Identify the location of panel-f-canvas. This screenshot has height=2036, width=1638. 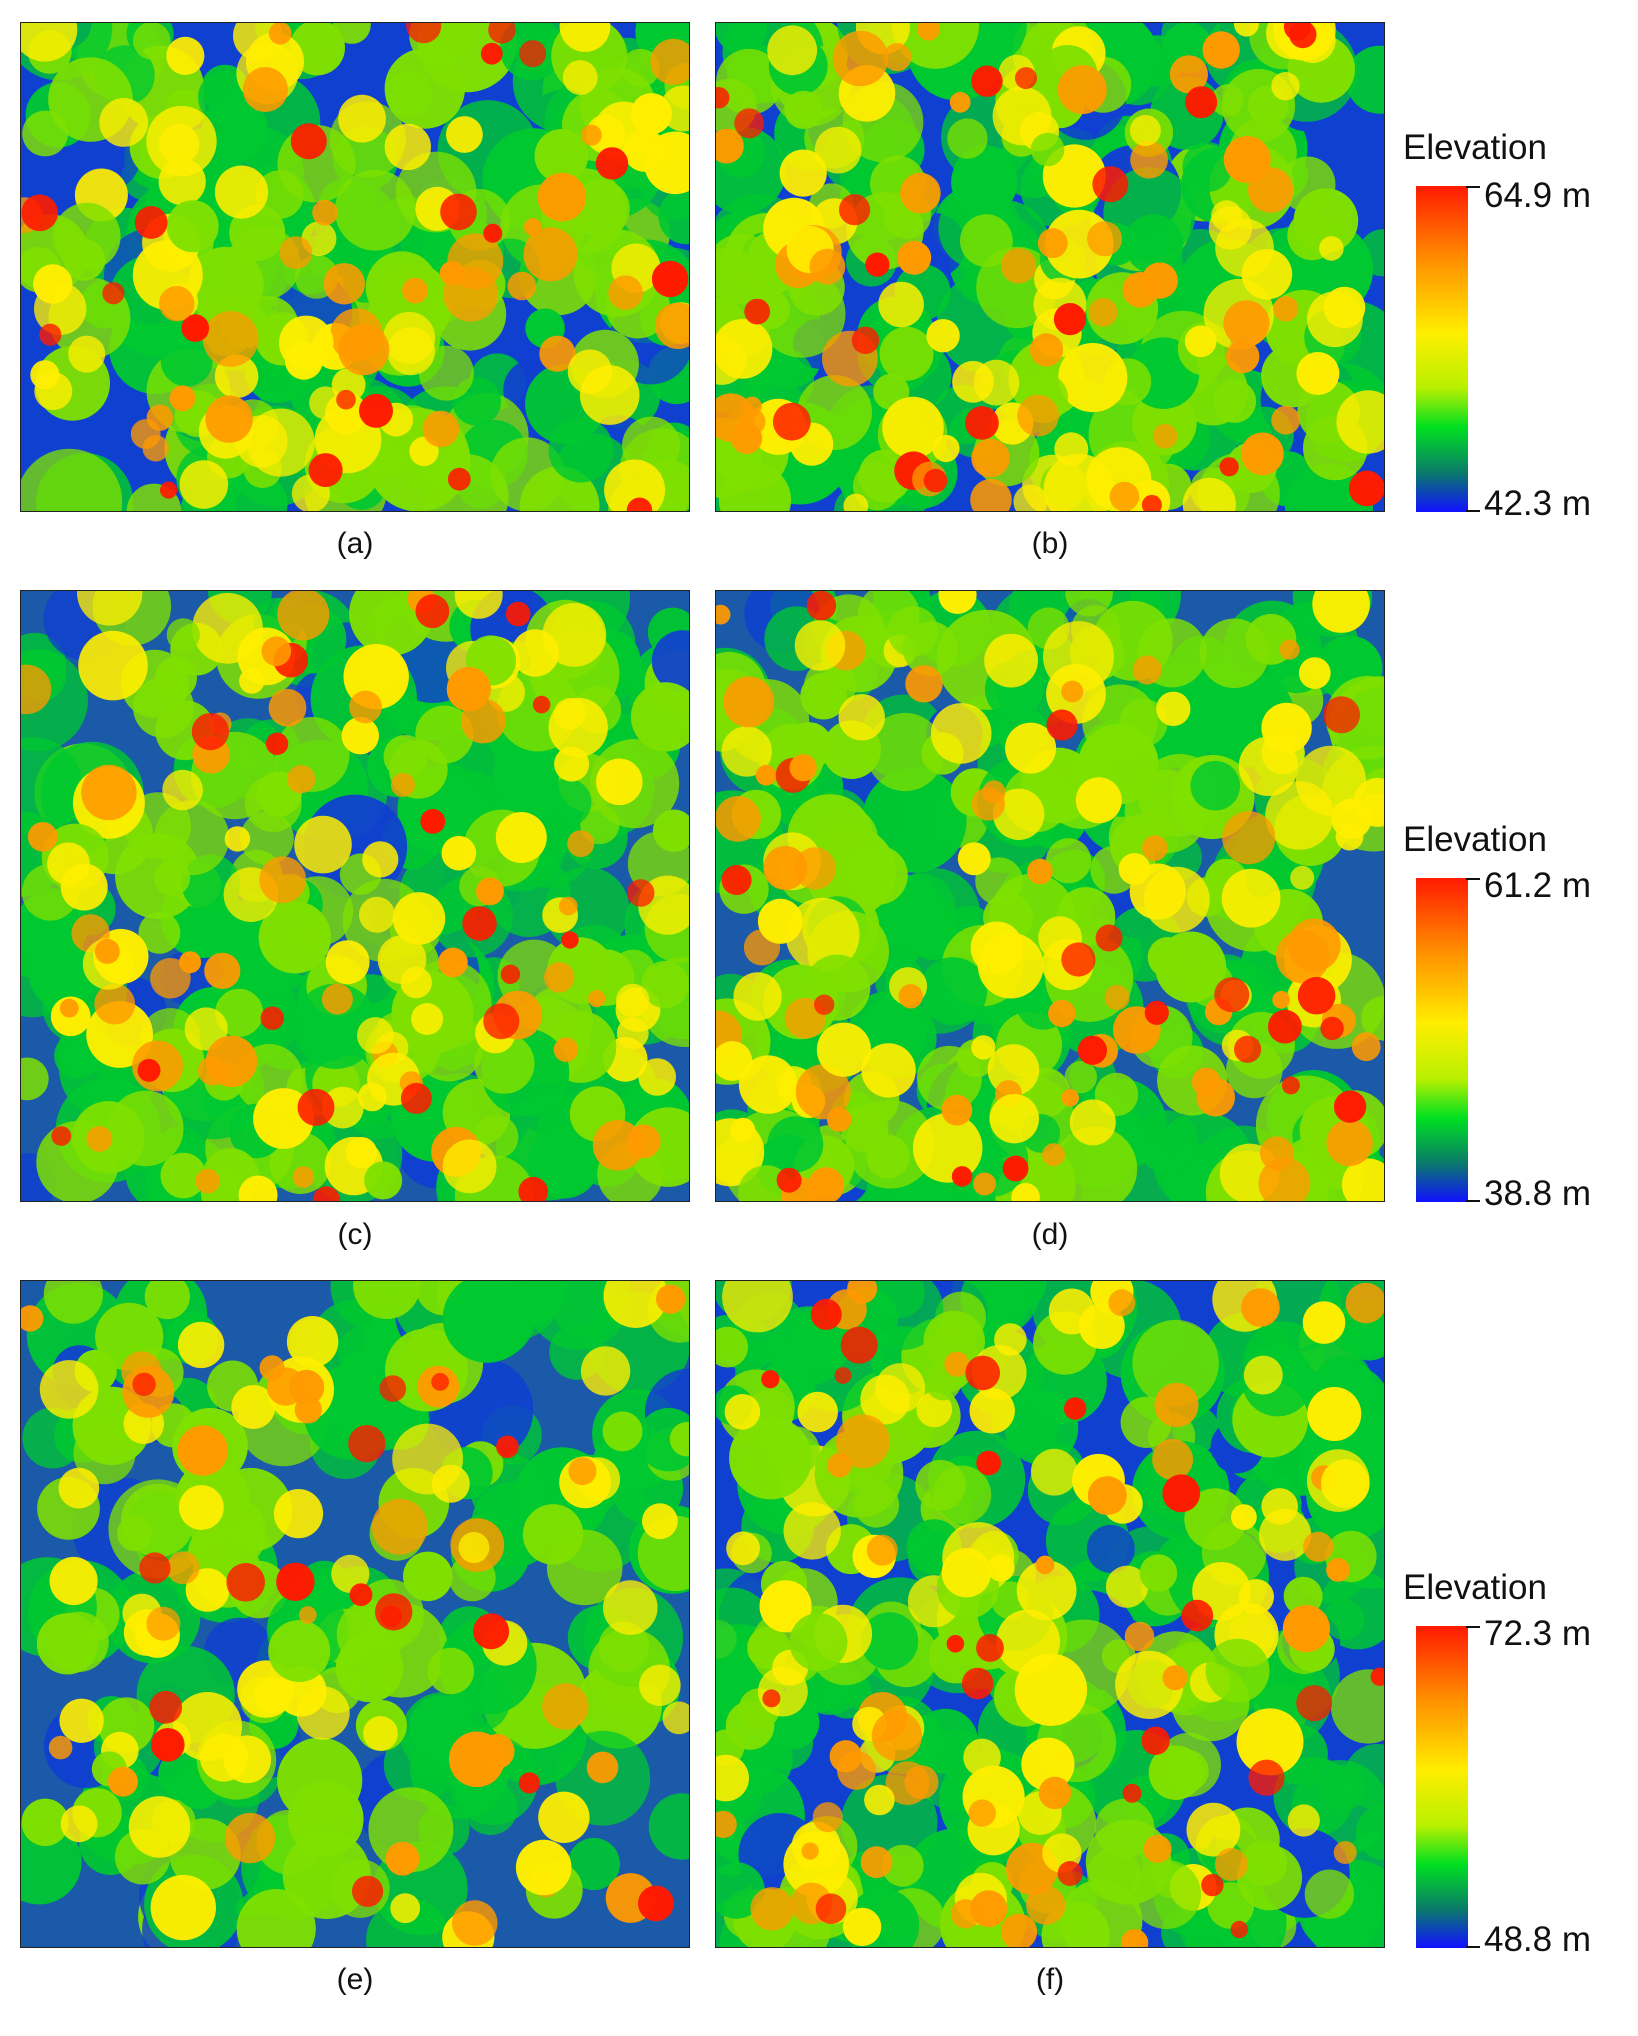
(1050, 1614).